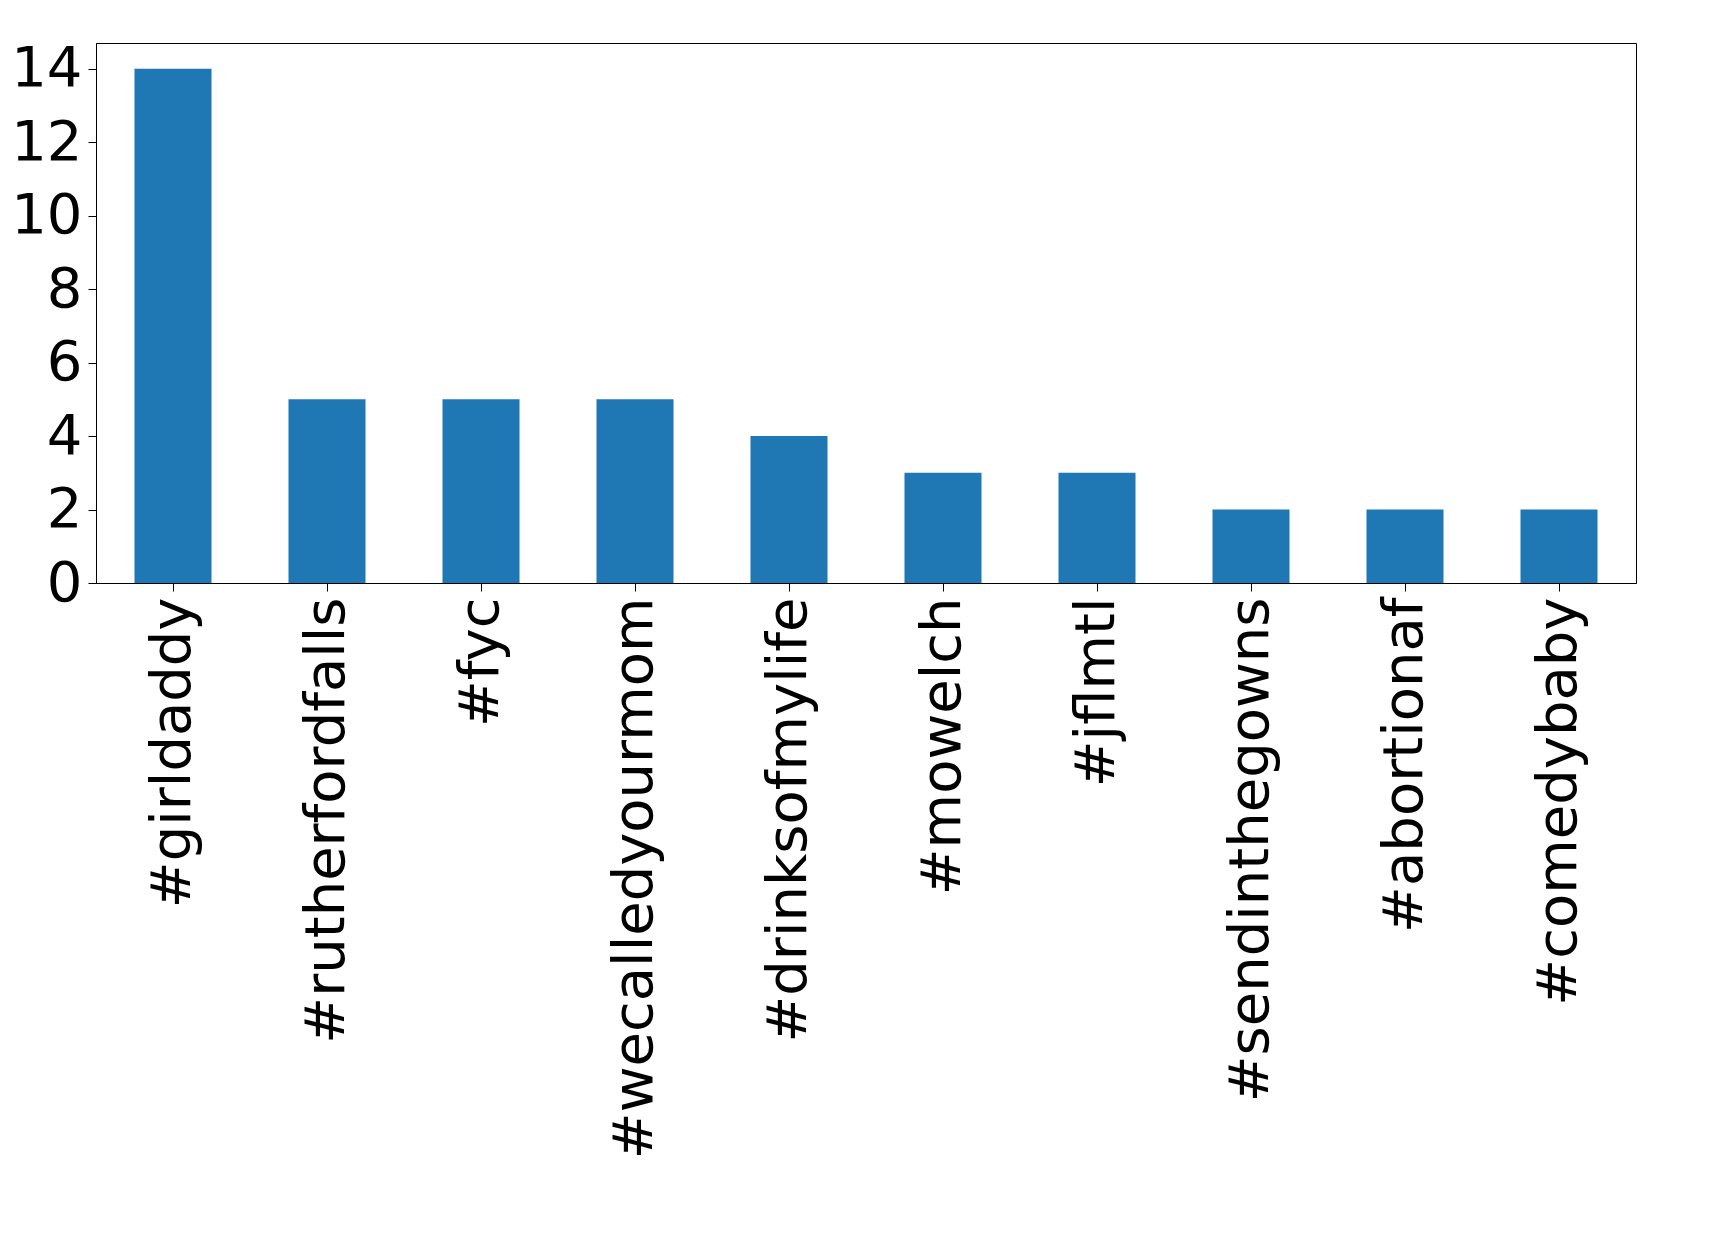 This screenshot has height=1255, width=1719. What do you see at coordinates (170, 753) in the screenshot?
I see `x-tick-label: #girldaddy` at bounding box center [170, 753].